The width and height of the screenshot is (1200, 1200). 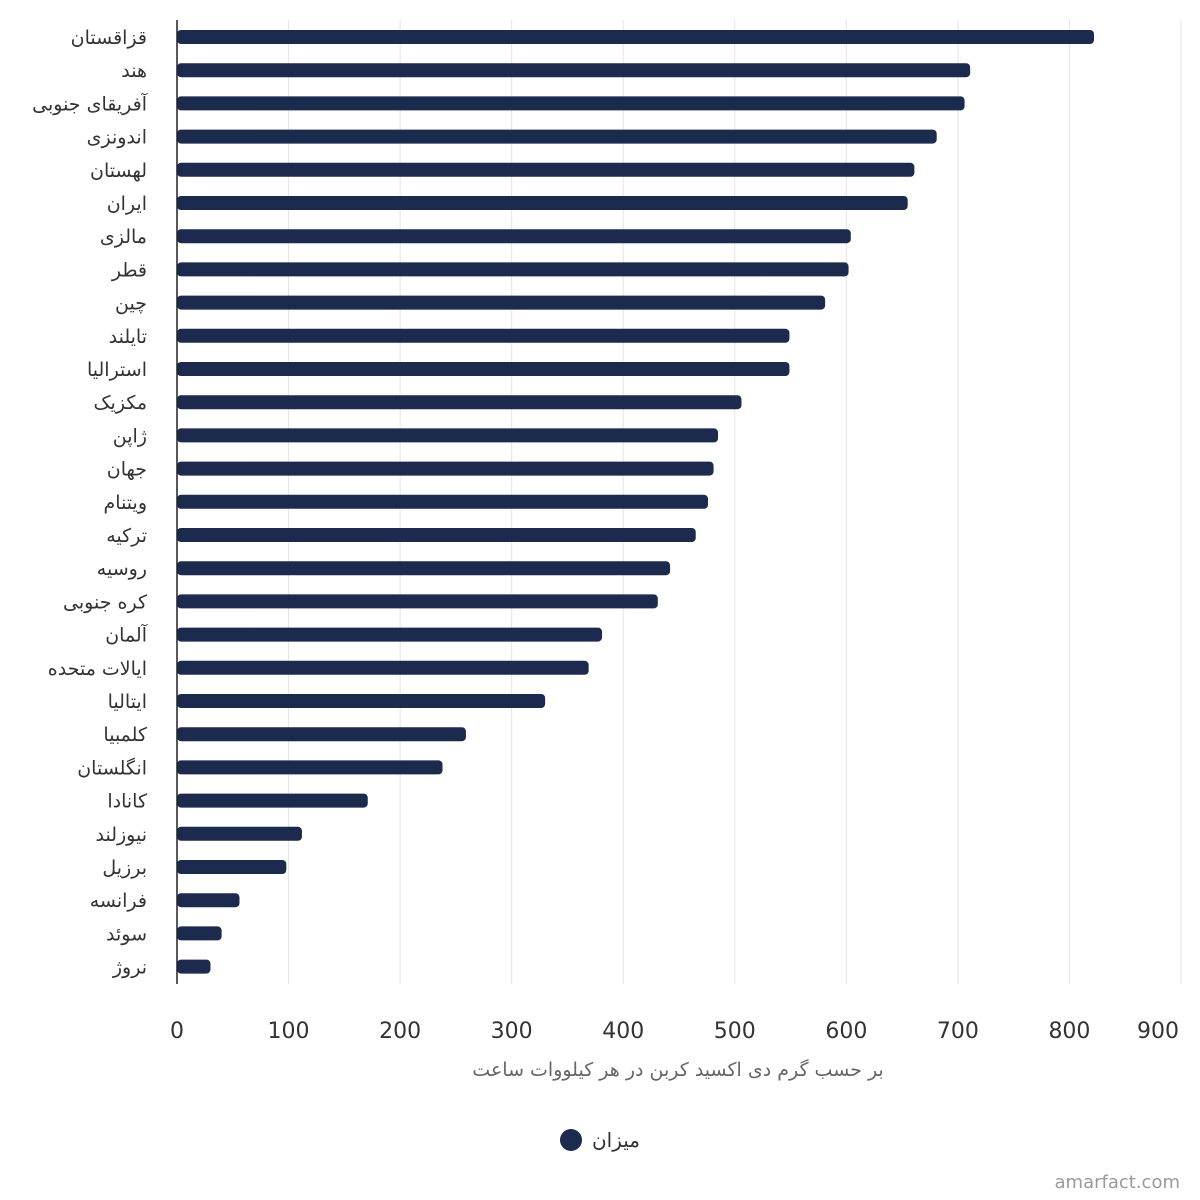 I want to click on legend-label: میزان, so click(x=616, y=1140).